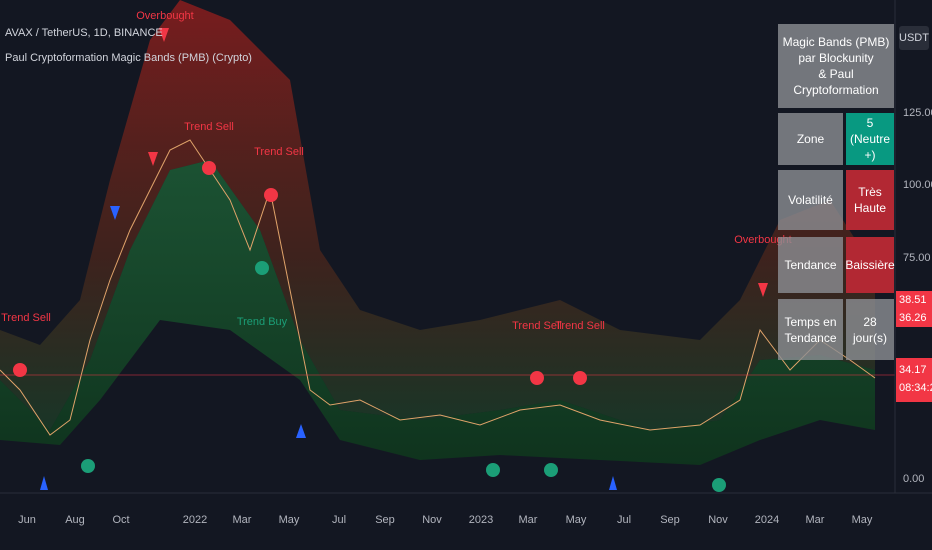 The image size is (932, 550). I want to click on time-label: Oct, so click(120, 520).